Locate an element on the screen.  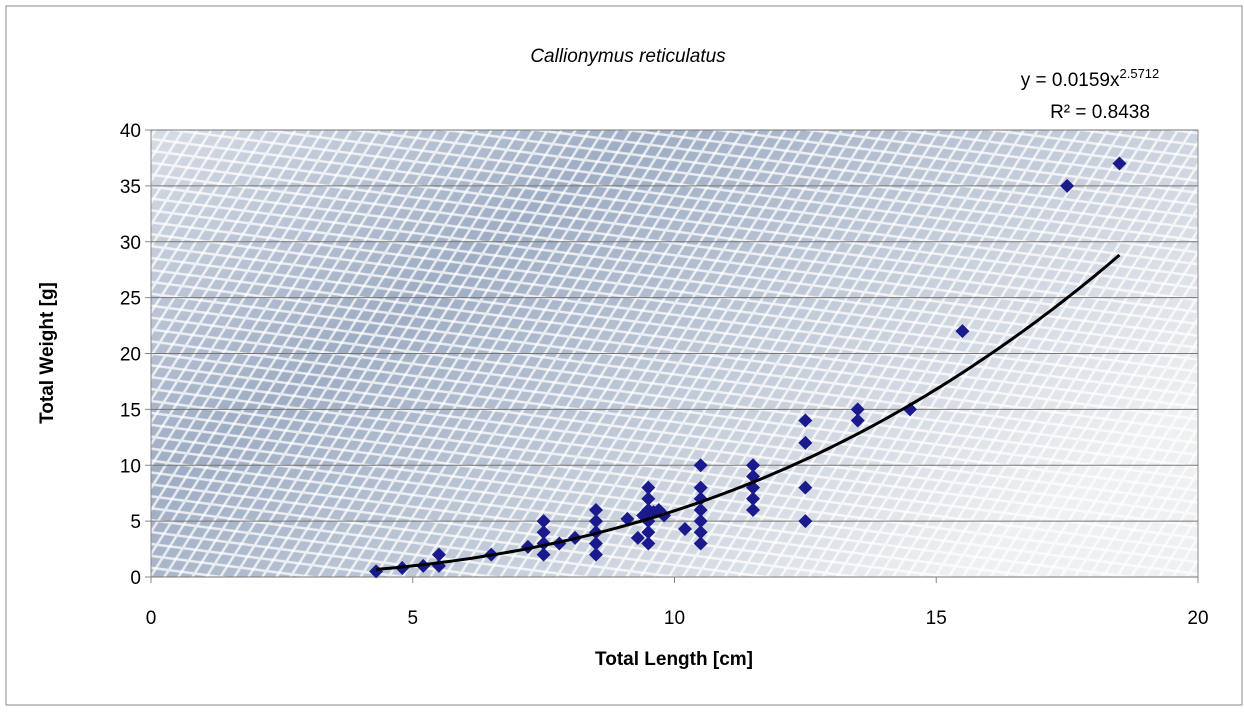
chart-title: Callionymus reticulatus is located at coordinates (628, 56).